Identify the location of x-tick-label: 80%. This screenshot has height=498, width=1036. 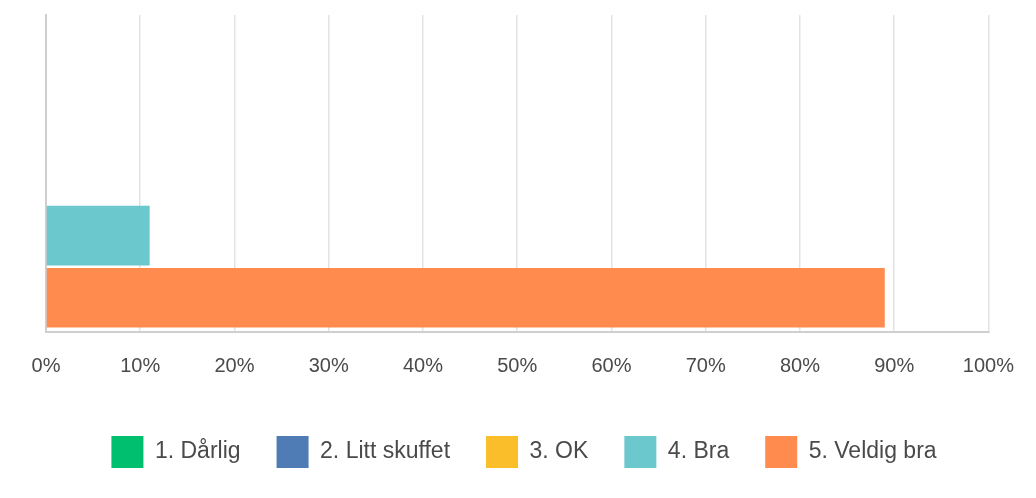
(800, 364).